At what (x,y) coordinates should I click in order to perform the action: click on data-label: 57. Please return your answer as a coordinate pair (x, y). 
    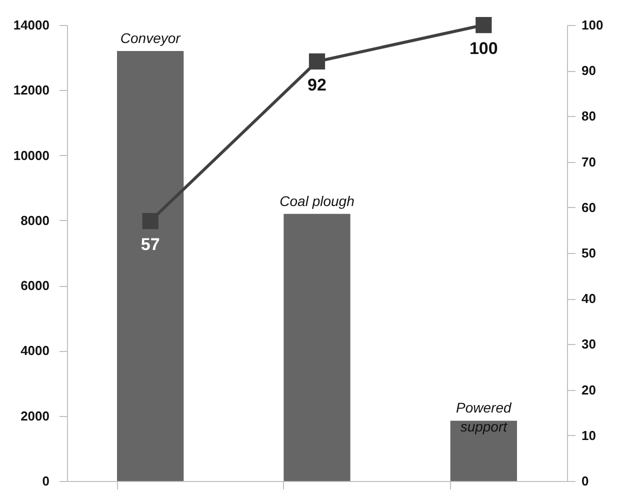
    Looking at the image, I should click on (150, 244).